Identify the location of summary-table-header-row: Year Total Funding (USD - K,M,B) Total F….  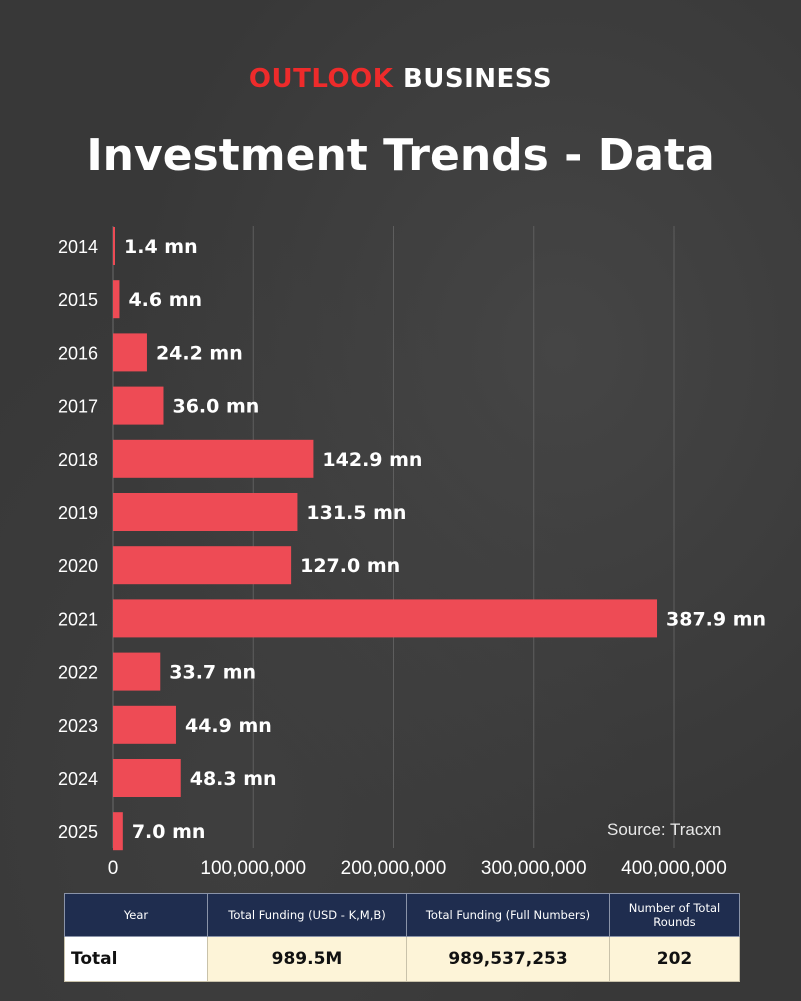
(402, 915).